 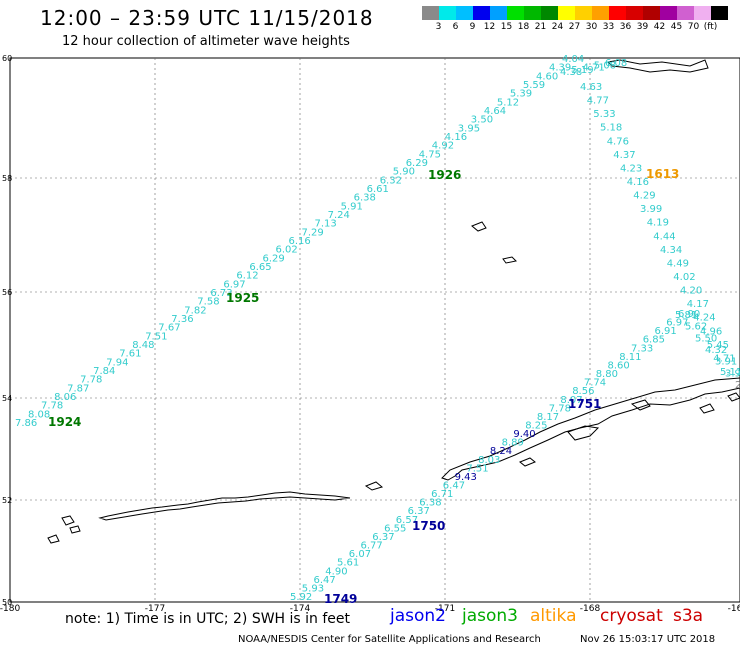 What do you see at coordinates (671, 250) in the screenshot?
I see `altika-wave-value: 4.34` at bounding box center [671, 250].